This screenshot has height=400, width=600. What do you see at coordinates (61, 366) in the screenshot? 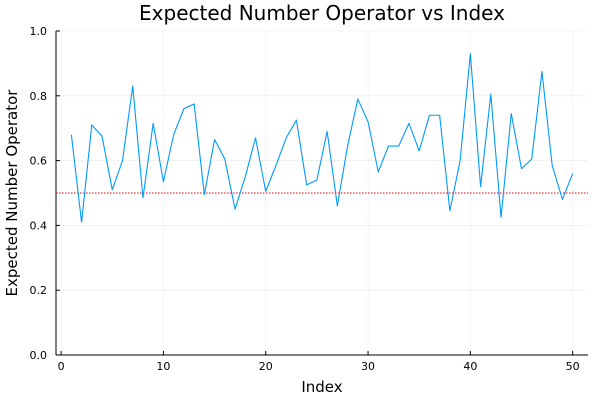
I see `x-tick-label: 0` at bounding box center [61, 366].